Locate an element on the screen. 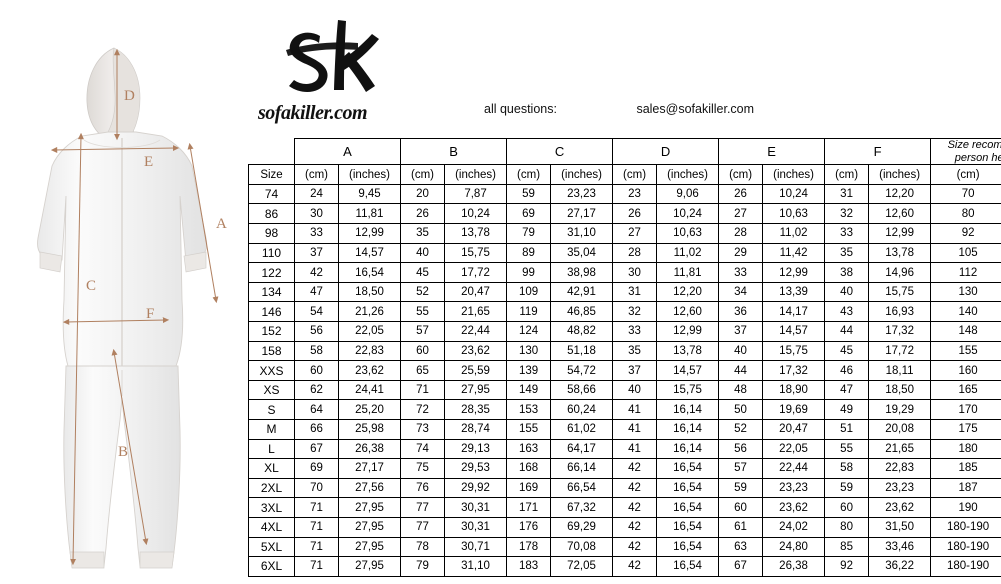 Image resolution: width=1001 pixels, height=584 pixels. brand-wordmark: sofakiller.com is located at coordinates (313, 113).